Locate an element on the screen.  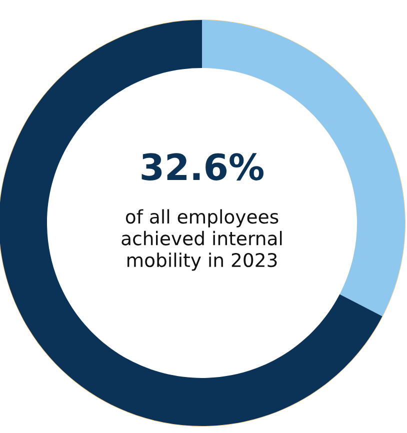
text: of all employees achieved internal mobility in 2023 is located at coordinates (202, 240).